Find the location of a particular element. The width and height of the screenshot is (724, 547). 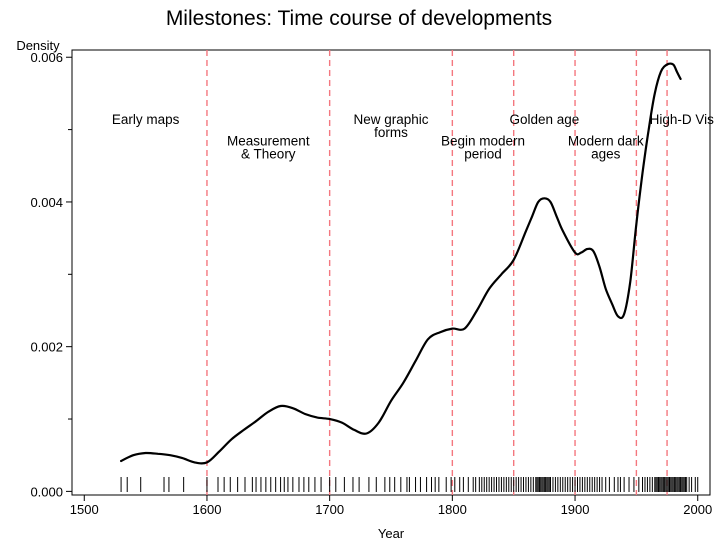

period-label: Measurement & Theory is located at coordinates (268, 148).